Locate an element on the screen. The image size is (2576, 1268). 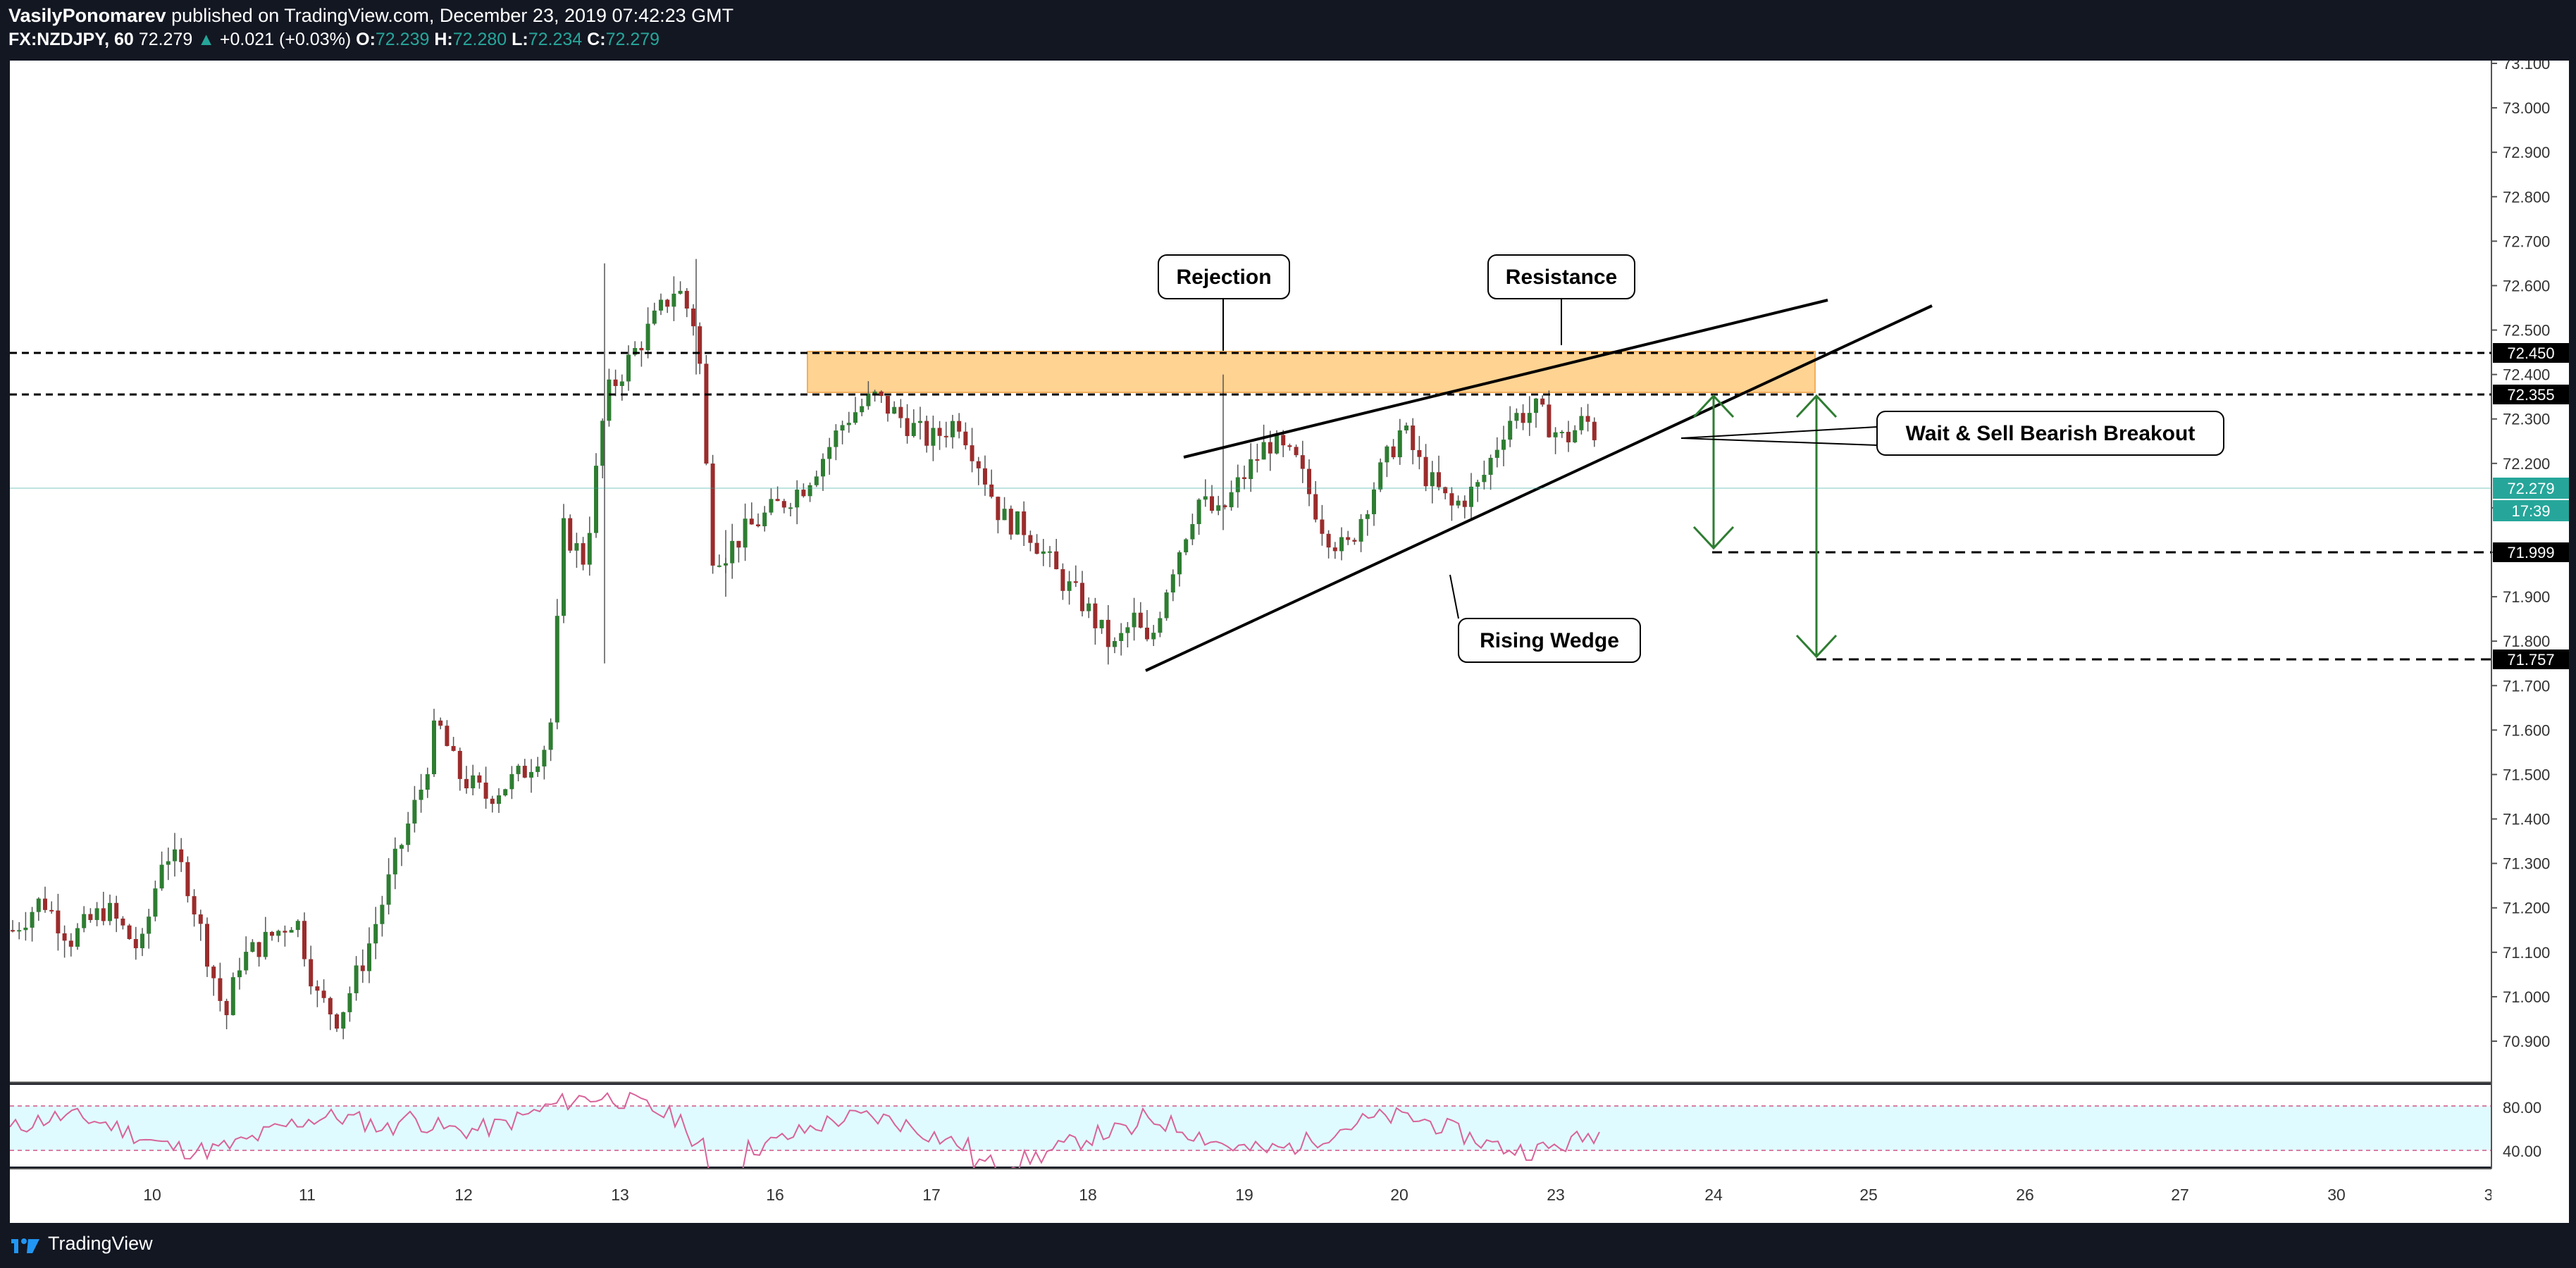
price-tick-label: 73.100 is located at coordinates (2526, 67).